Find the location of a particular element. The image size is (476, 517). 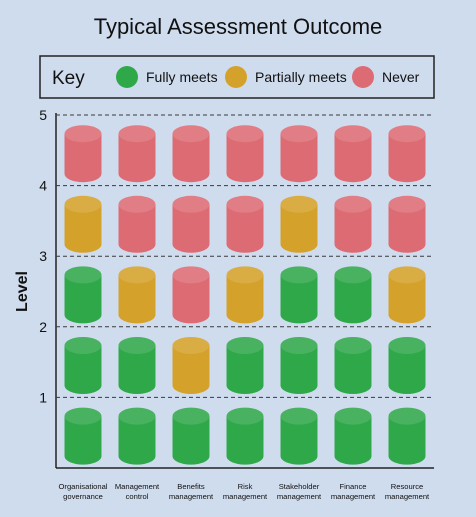

legend: Key Fully meets Partially meets Never is located at coordinates (237, 77).